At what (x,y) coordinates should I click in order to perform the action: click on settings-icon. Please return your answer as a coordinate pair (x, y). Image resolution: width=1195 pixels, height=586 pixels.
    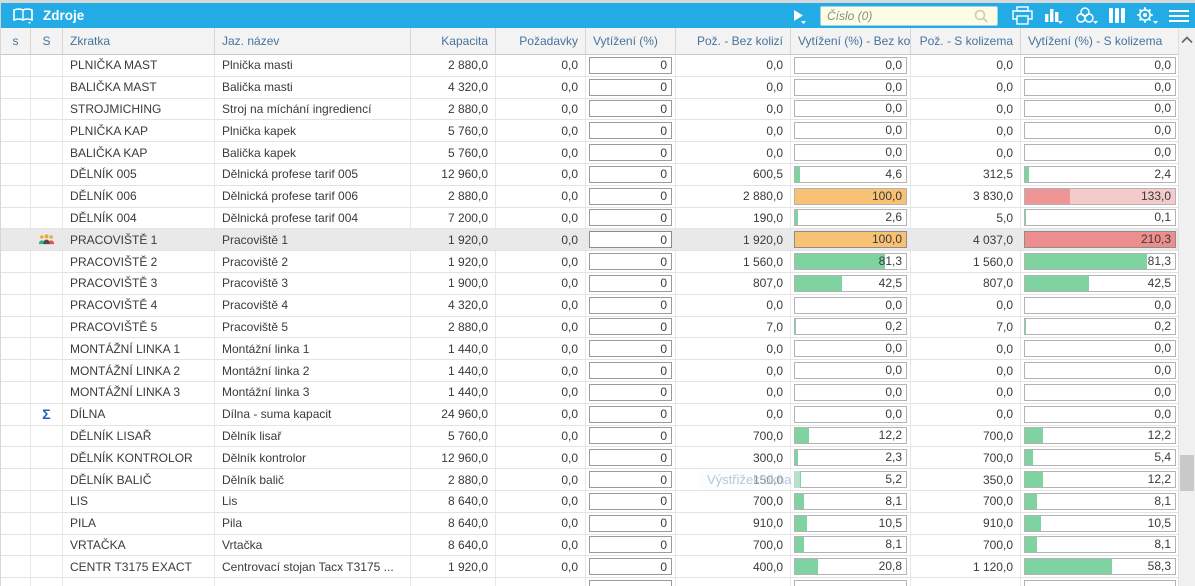
    Looking at the image, I should click on (1147, 16).